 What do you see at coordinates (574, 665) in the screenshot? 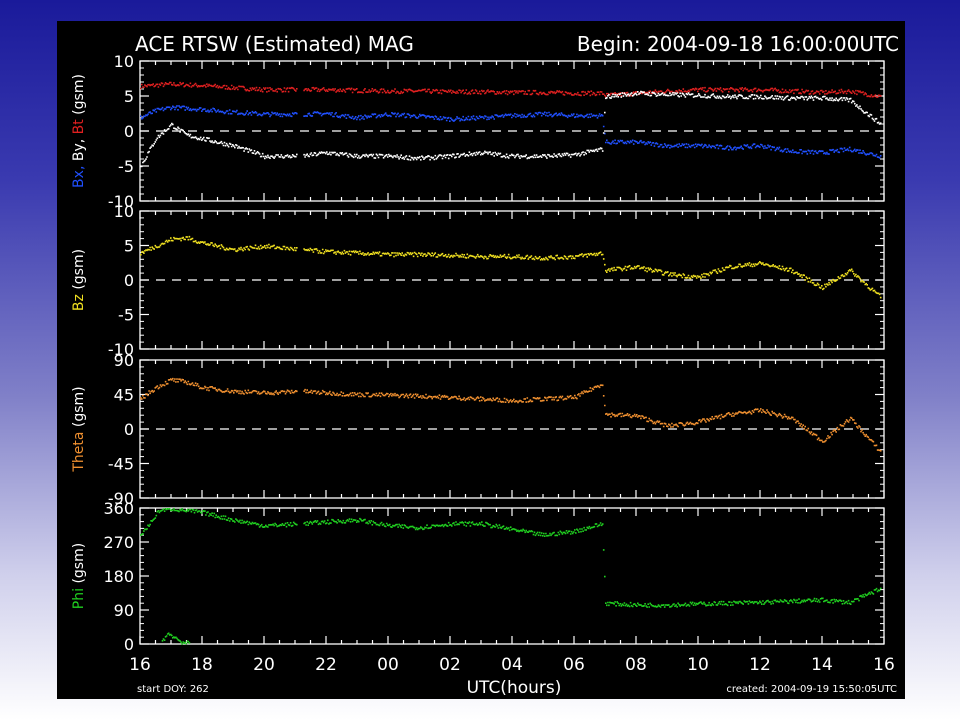
I see `x-tick-label: 06` at bounding box center [574, 665].